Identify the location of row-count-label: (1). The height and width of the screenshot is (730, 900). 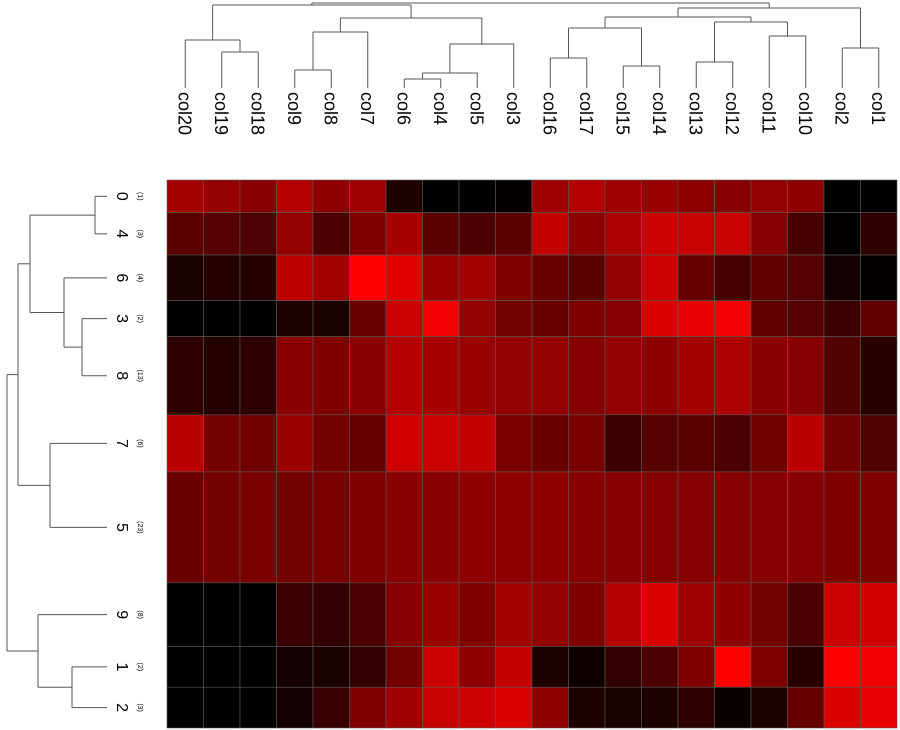
(139, 196).